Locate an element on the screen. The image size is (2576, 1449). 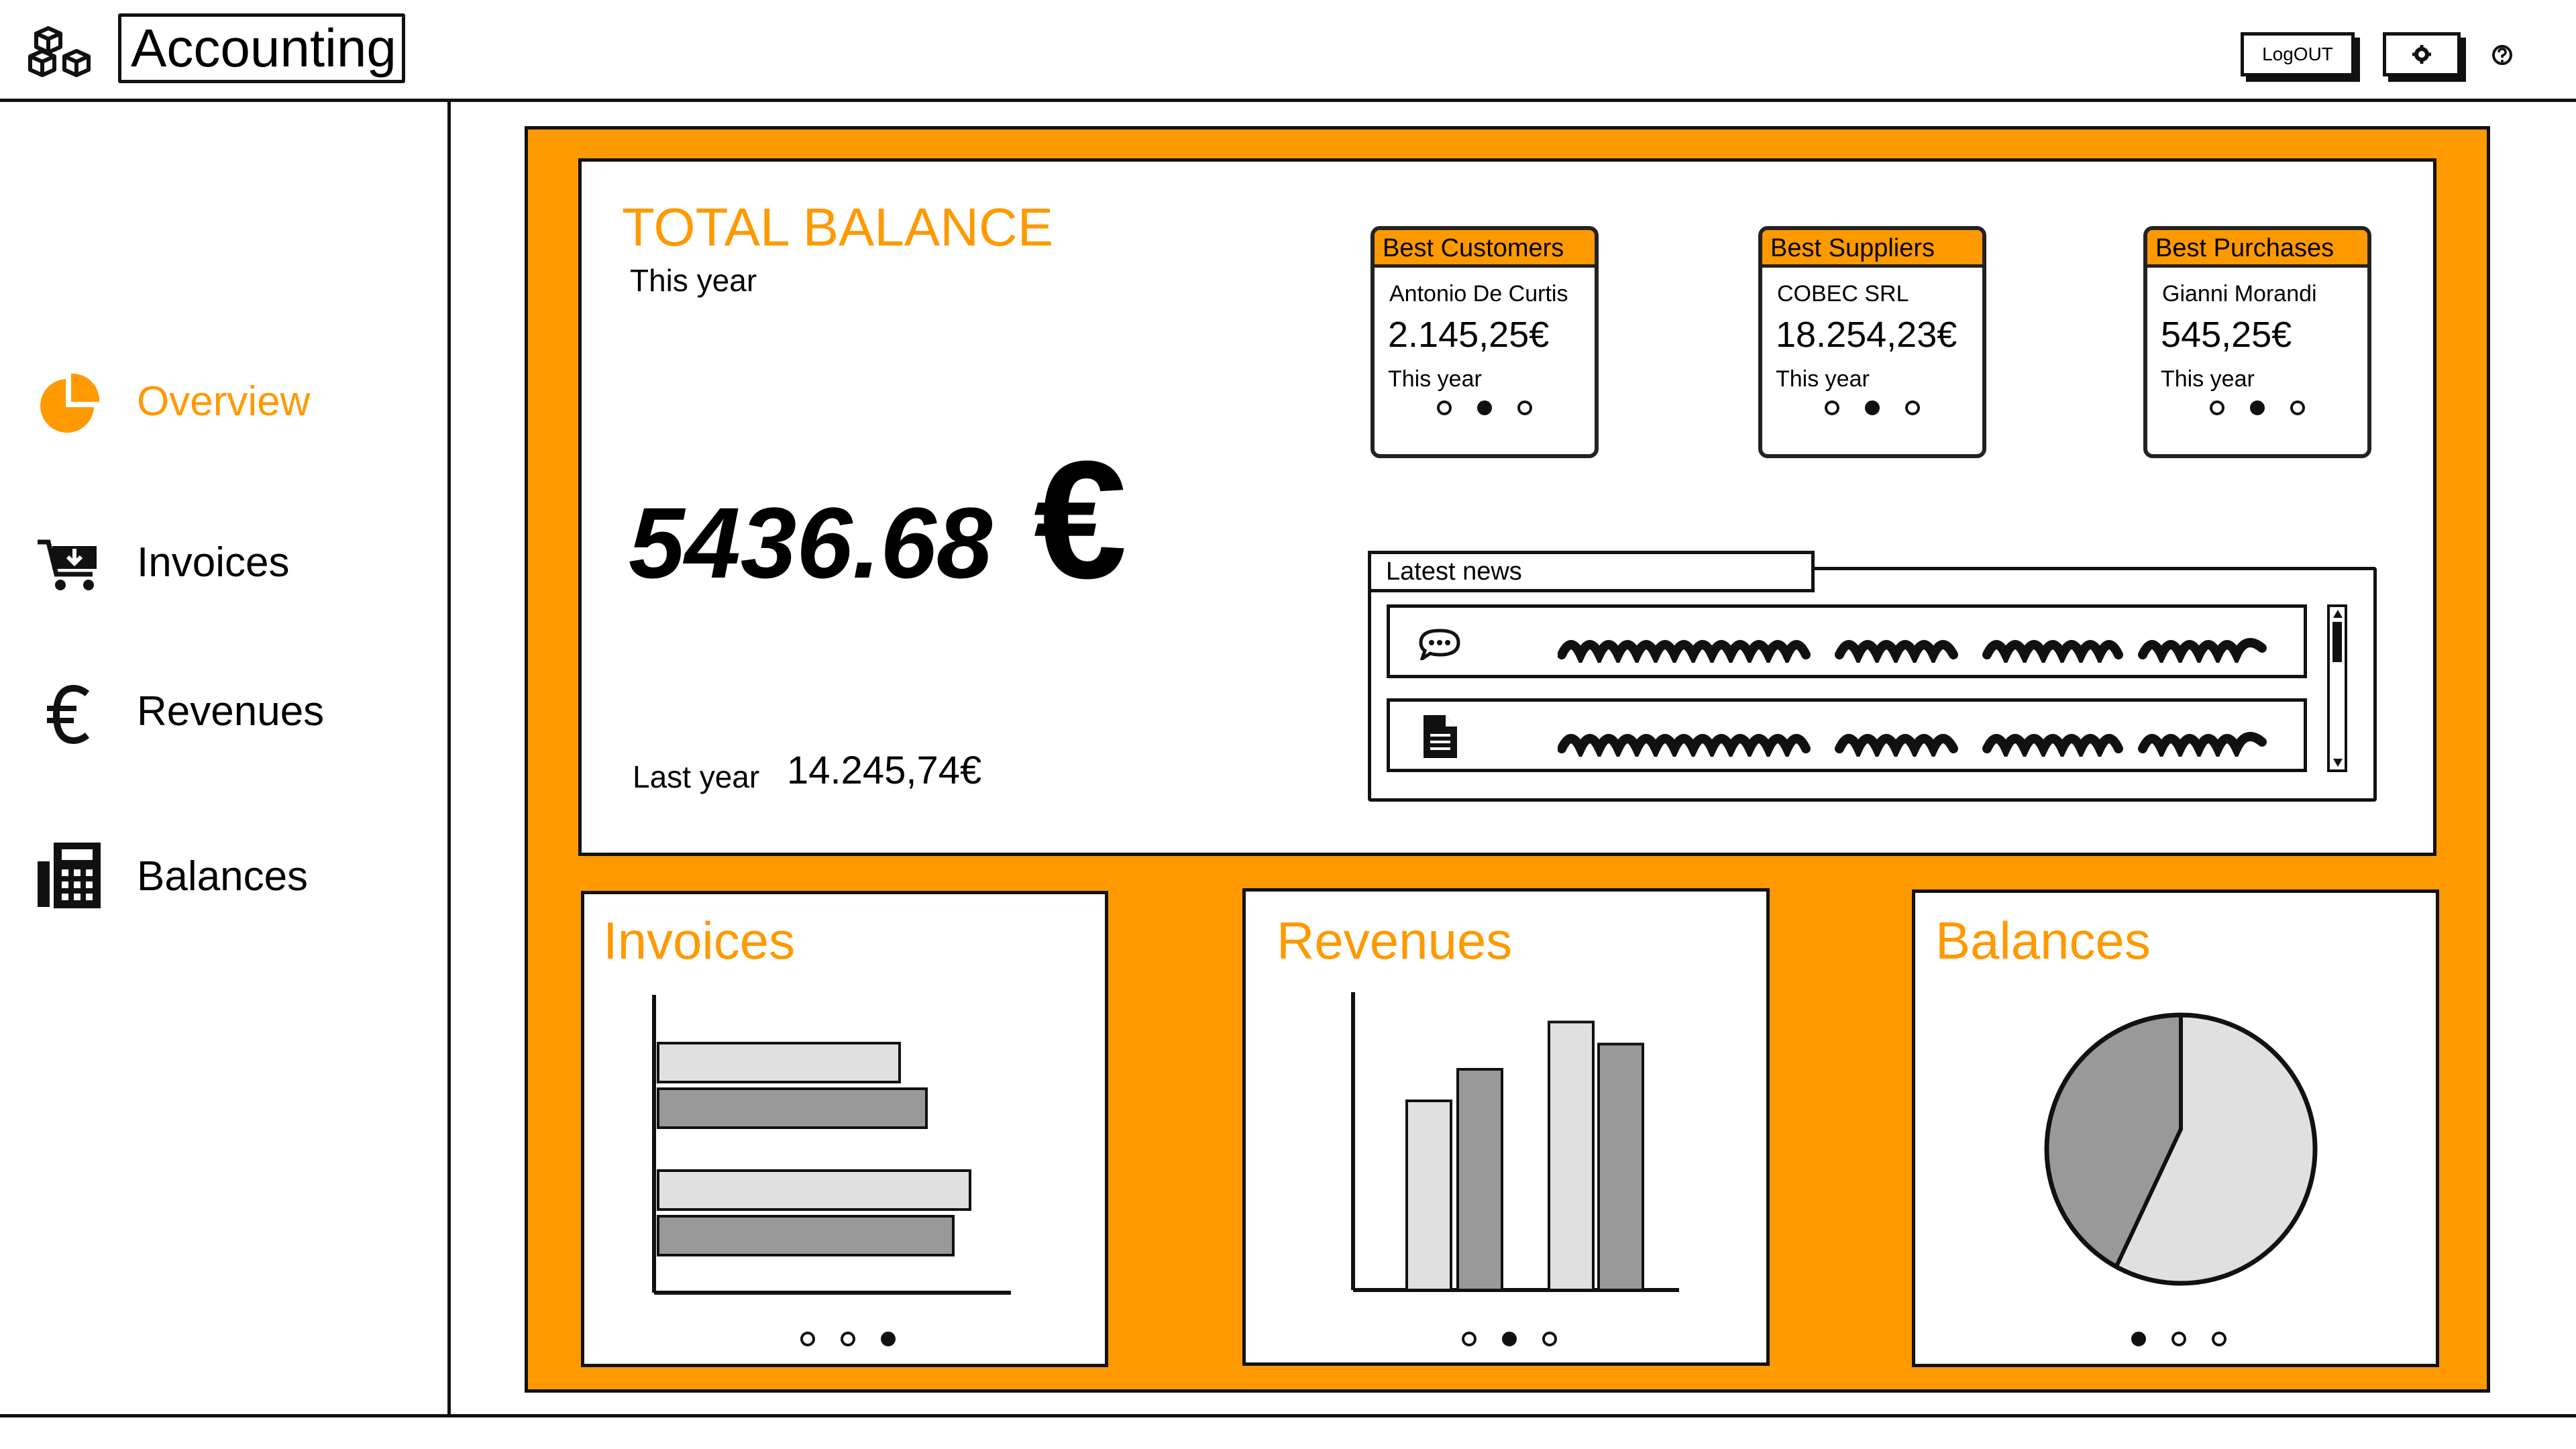
invoices-widget-title: Invoices is located at coordinates (699, 940).